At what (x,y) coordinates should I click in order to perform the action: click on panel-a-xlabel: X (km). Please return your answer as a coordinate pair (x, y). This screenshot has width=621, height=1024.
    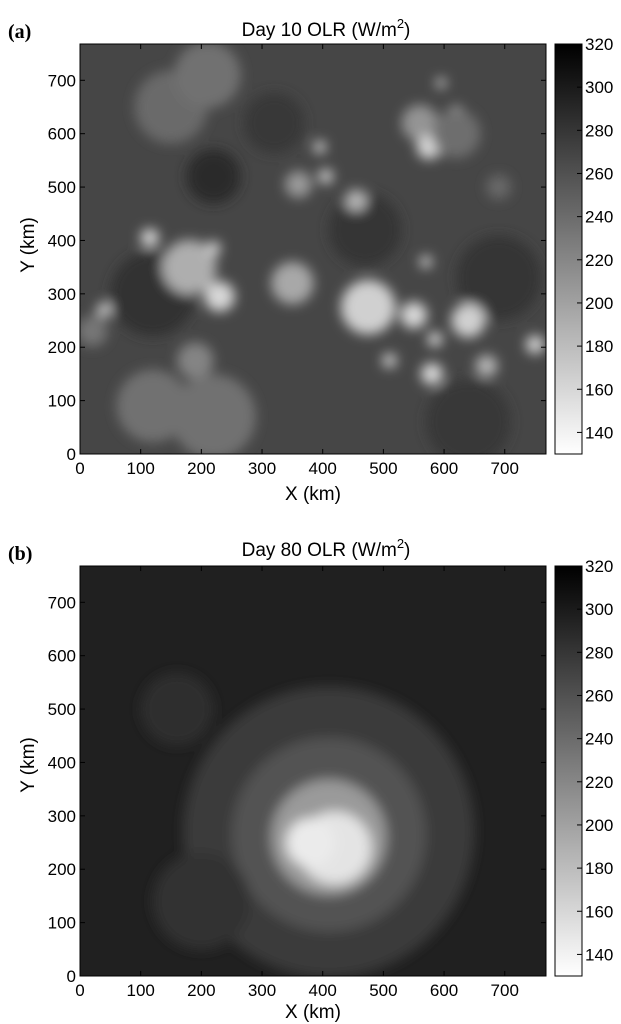
    Looking at the image, I should click on (313, 494).